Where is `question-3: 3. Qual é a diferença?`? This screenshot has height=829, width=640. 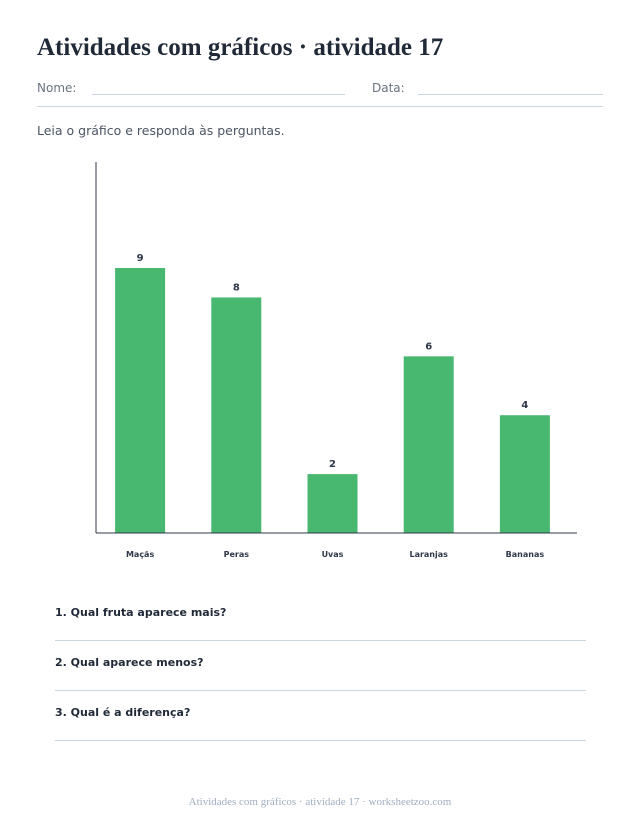
question-3: 3. Qual é a diferença? is located at coordinates (123, 712).